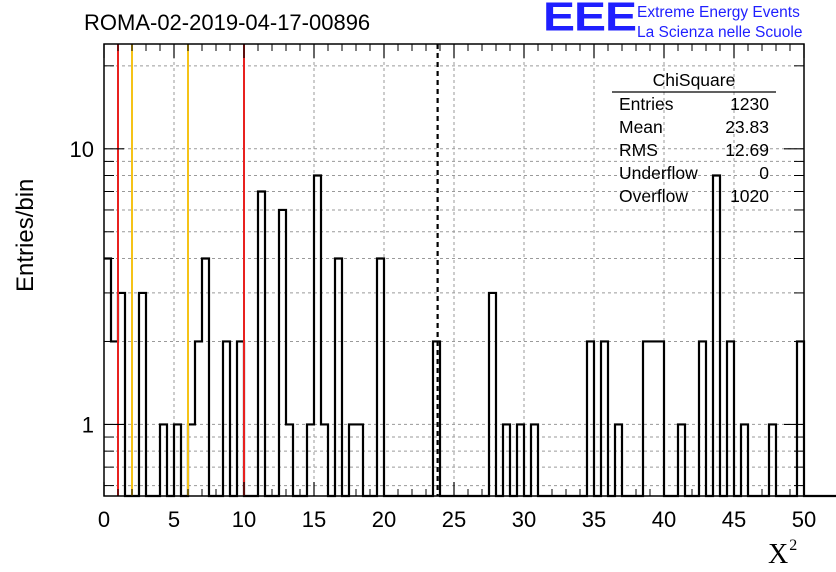  Describe the element at coordinates (793, 545) in the screenshot. I see `x-axis-label-sup: 2` at that location.